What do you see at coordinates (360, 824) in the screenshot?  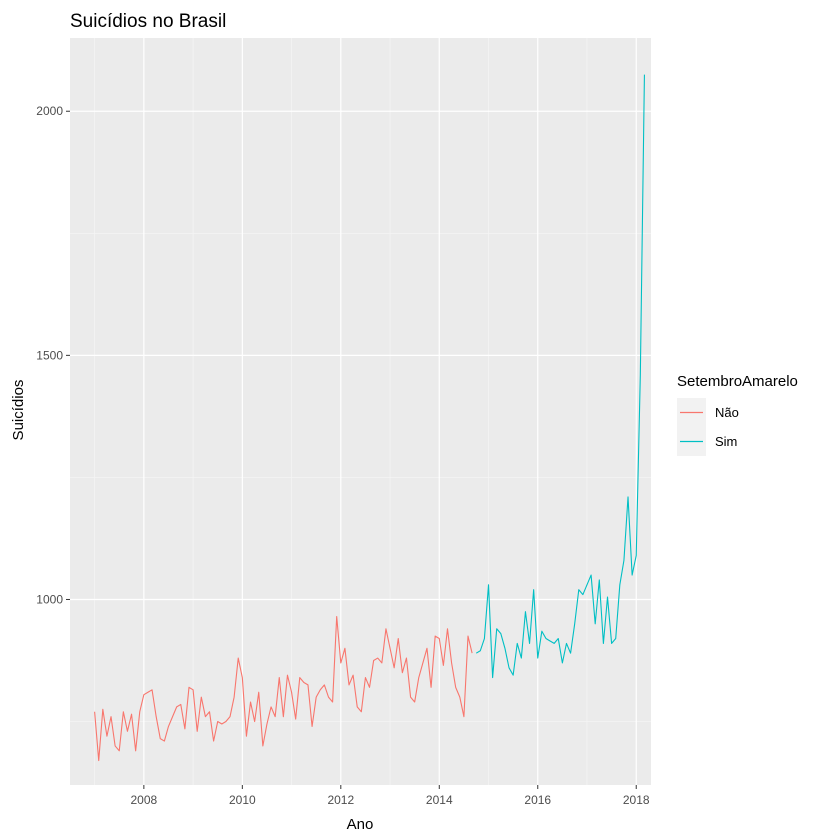 I see `x-axis-title: Ano` at bounding box center [360, 824].